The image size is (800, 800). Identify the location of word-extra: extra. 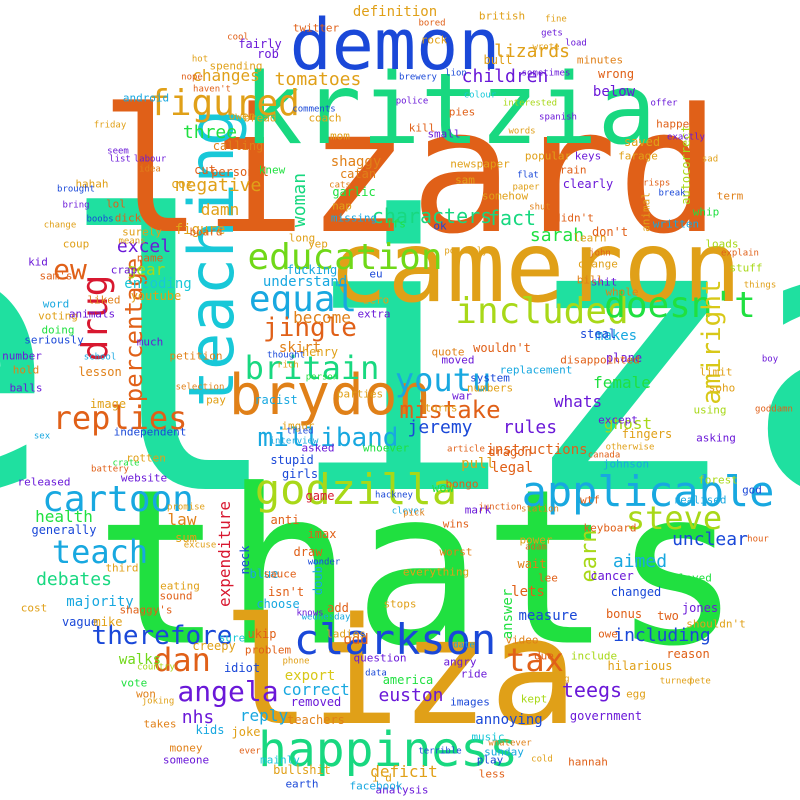
(374, 314).